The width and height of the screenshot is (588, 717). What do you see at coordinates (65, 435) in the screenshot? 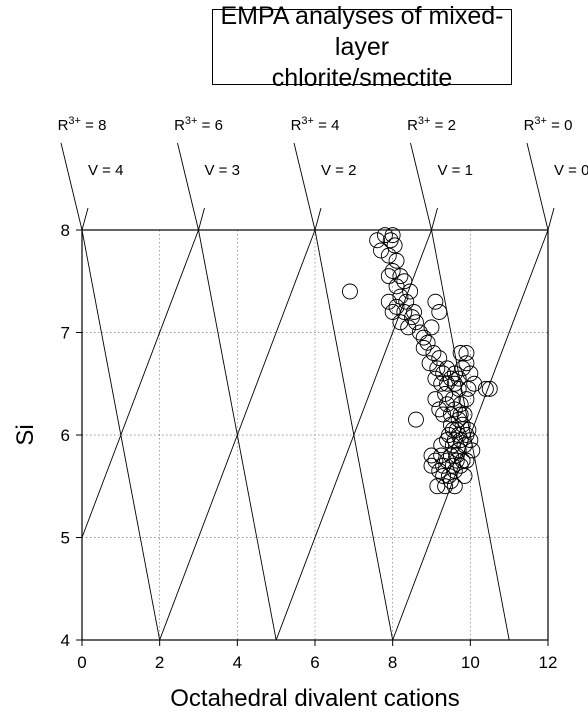
I see `y-tick-label: 6` at bounding box center [65, 435].